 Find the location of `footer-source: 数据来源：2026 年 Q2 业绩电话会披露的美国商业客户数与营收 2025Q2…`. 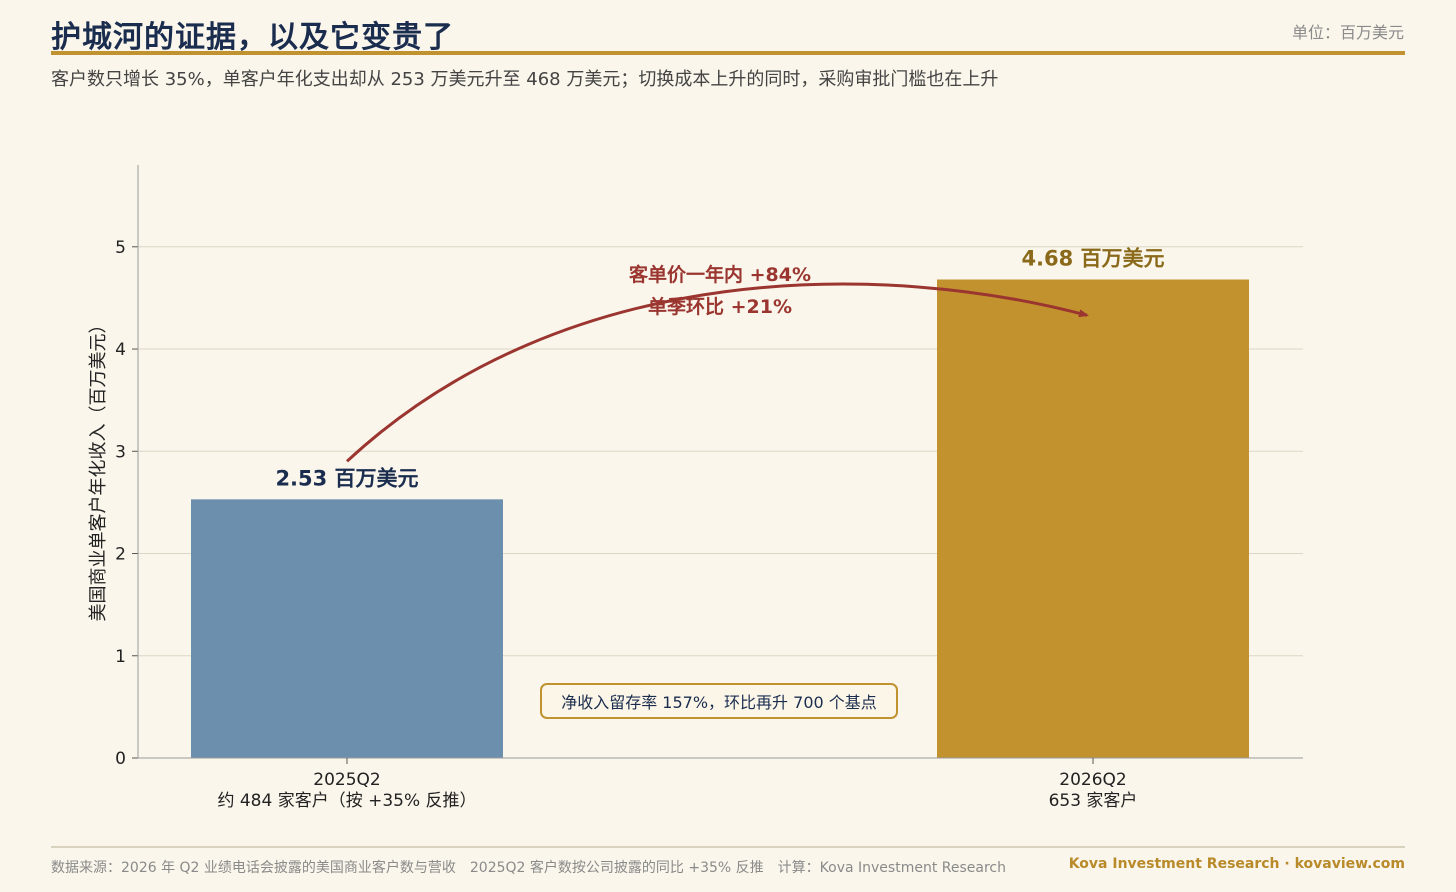

footer-source: 数据来源：2026 年 Q2 业绩电话会披露的美国商业客户数与营收 2025Q2… is located at coordinates (528, 868).